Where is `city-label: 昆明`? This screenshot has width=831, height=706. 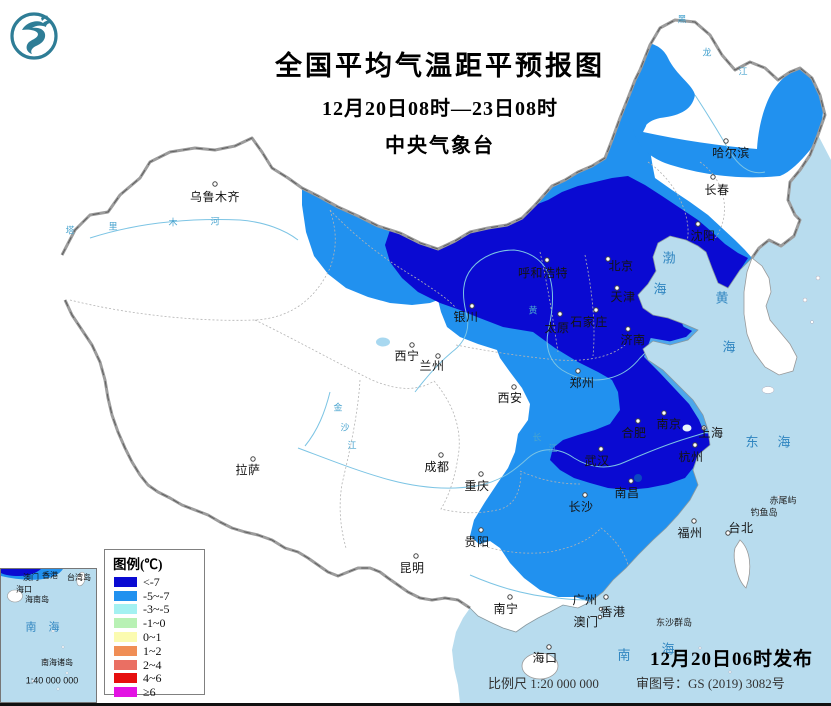 city-label: 昆明 is located at coordinates (412, 568).